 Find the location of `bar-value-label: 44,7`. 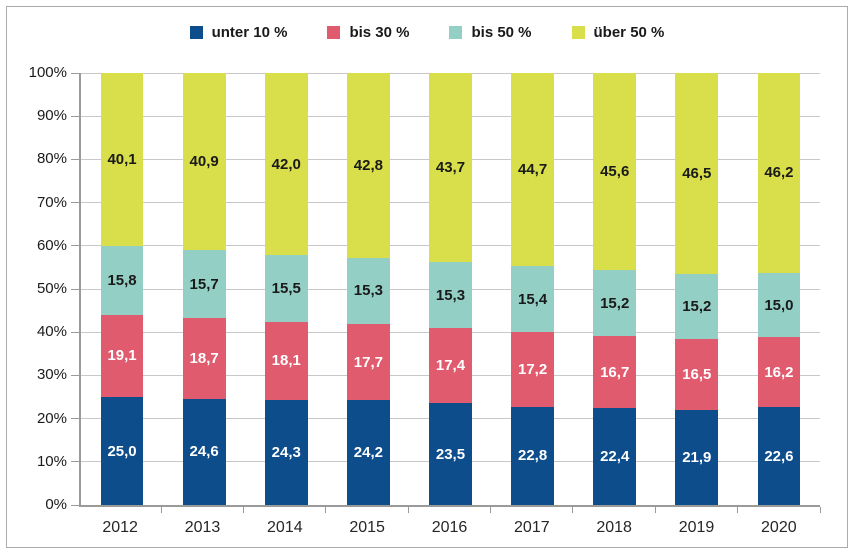

bar-value-label: 44,7 is located at coordinates (532, 169).